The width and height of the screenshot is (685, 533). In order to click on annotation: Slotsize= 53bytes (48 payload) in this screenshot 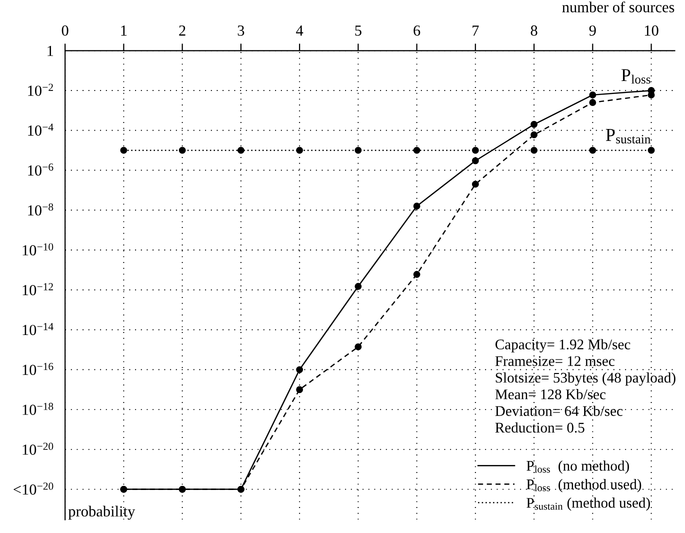, I will do `click(586, 379)`.